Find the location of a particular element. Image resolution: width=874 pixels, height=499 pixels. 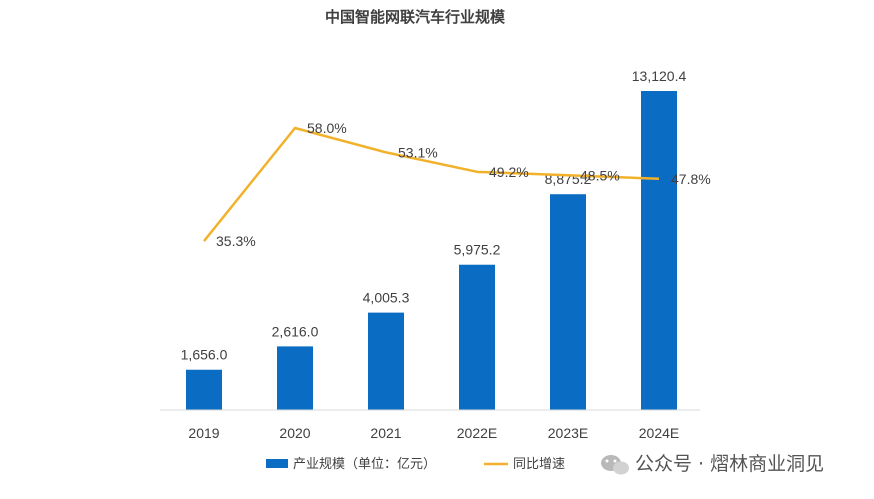

wechat-icon is located at coordinates (615, 465).